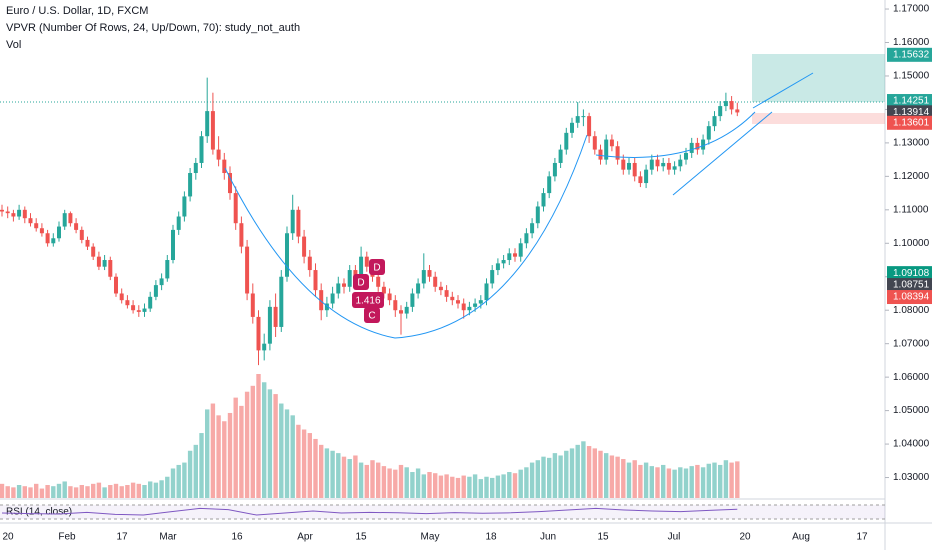 The width and height of the screenshot is (932, 550). What do you see at coordinates (818, 78) in the screenshot?
I see `profit-zone` at bounding box center [818, 78].